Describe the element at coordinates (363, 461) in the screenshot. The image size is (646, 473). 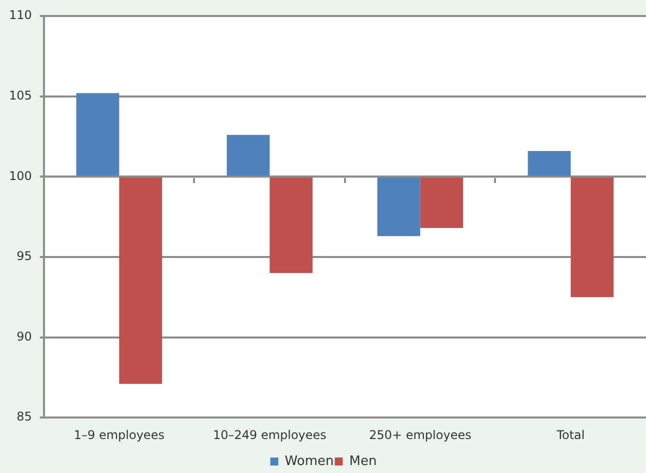
I see `legend-label: Men` at that location.